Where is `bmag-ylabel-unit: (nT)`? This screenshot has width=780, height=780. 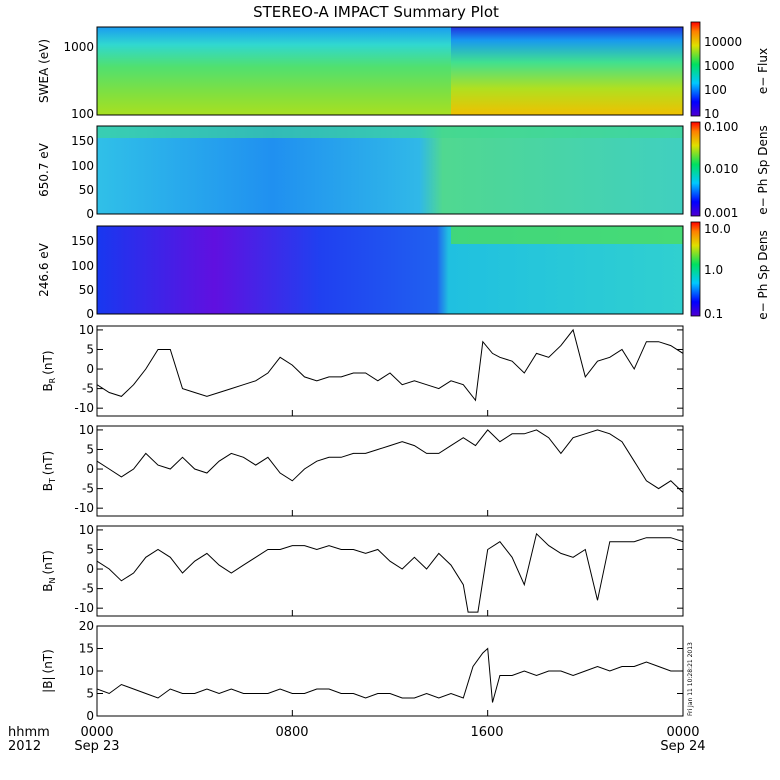
bmag-ylabel-unit: (nT) is located at coordinates (48, 661).